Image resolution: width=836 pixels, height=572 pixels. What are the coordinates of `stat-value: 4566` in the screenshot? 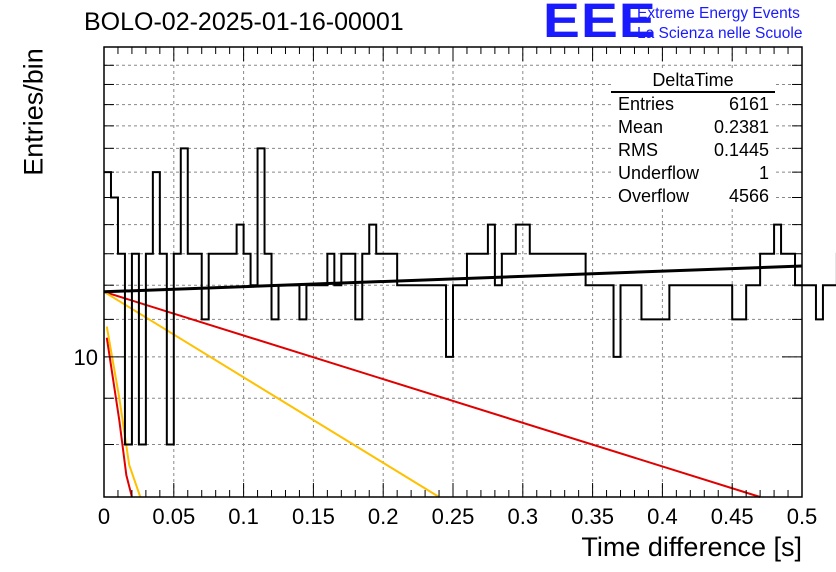 It's located at (748, 196).